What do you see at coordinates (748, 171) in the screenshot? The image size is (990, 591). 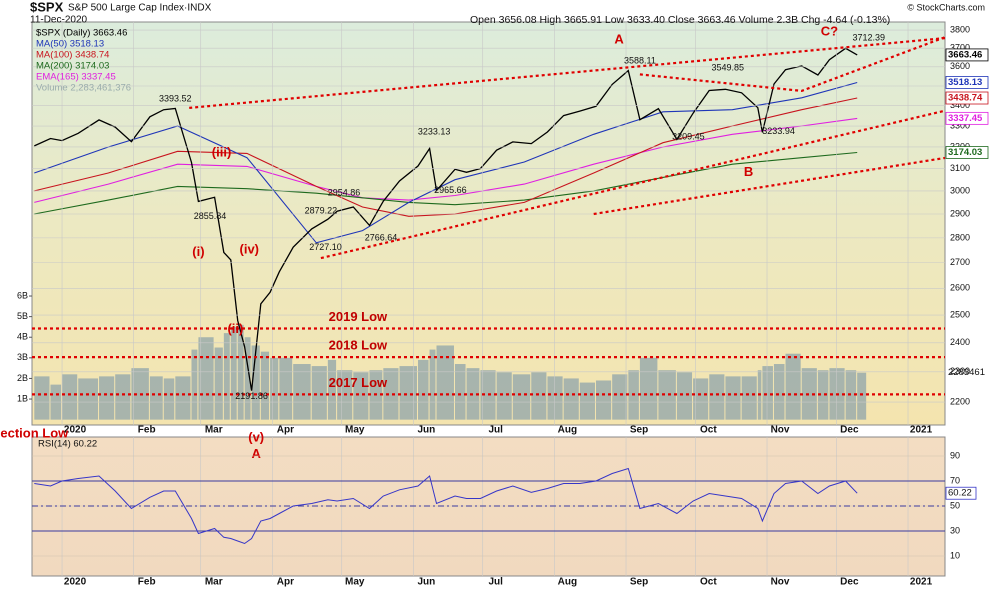 I see `wave-label: B` at bounding box center [748, 171].